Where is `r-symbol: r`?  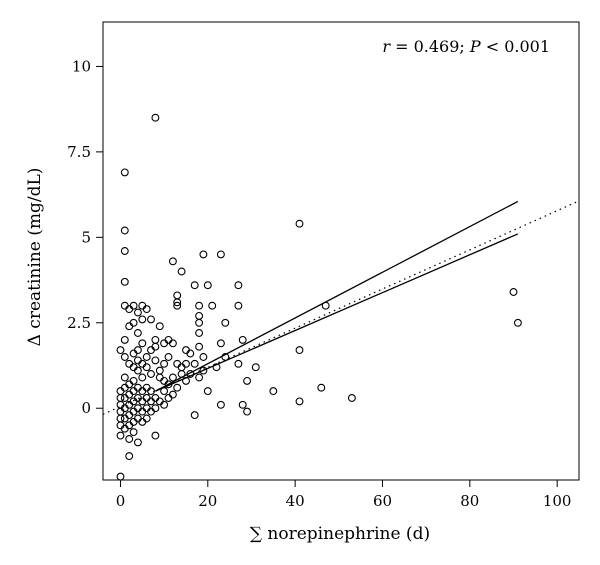
r-symbol: r is located at coordinates (386, 46).